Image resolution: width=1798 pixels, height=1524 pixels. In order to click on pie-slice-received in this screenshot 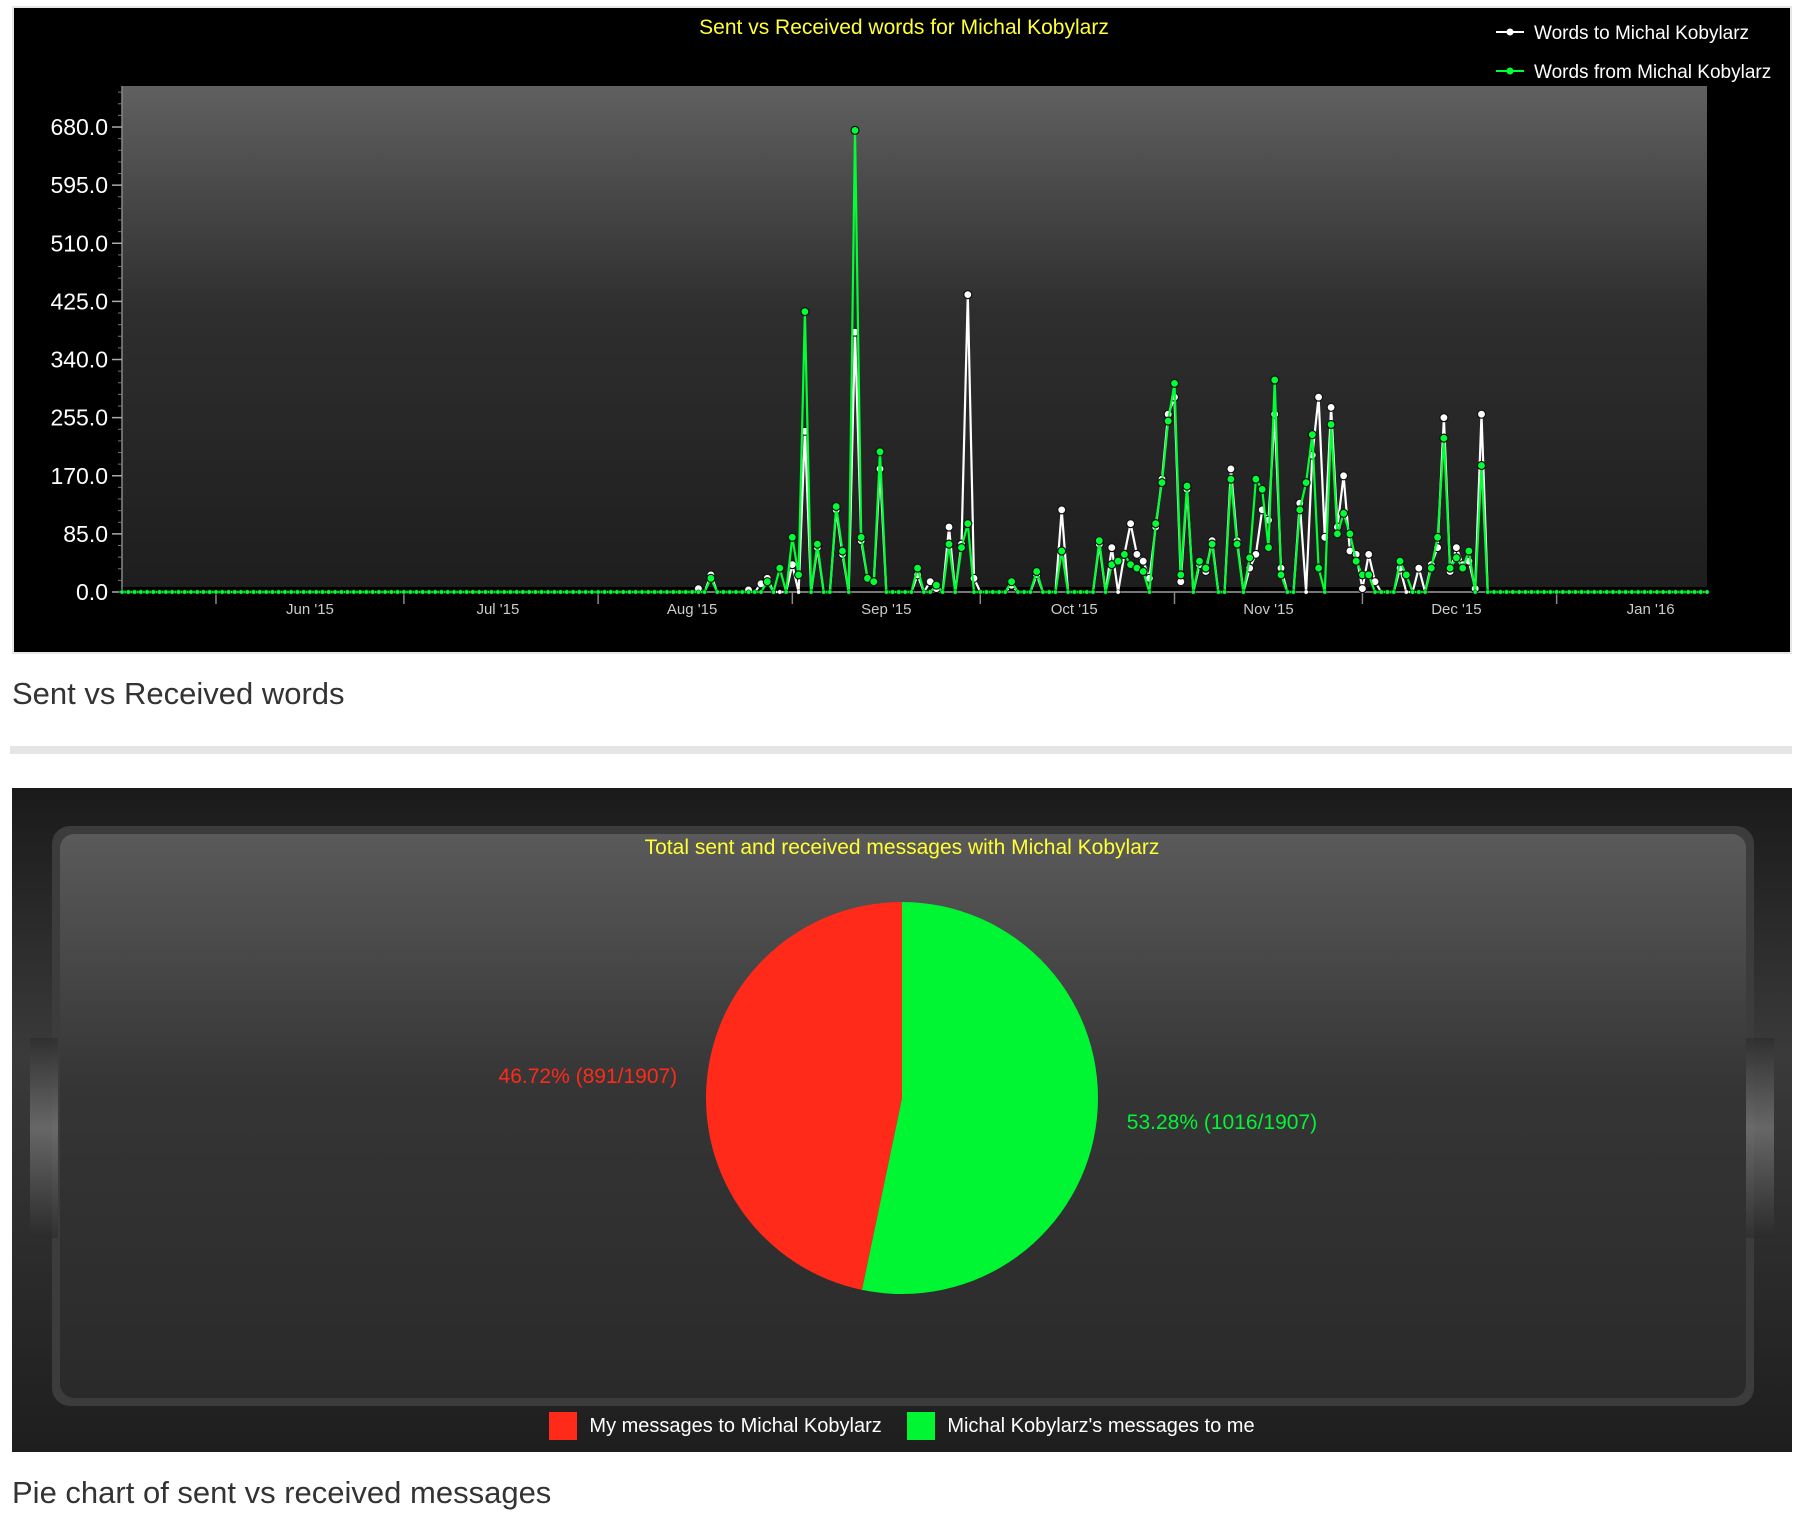, I will do `click(979, 1098)`.